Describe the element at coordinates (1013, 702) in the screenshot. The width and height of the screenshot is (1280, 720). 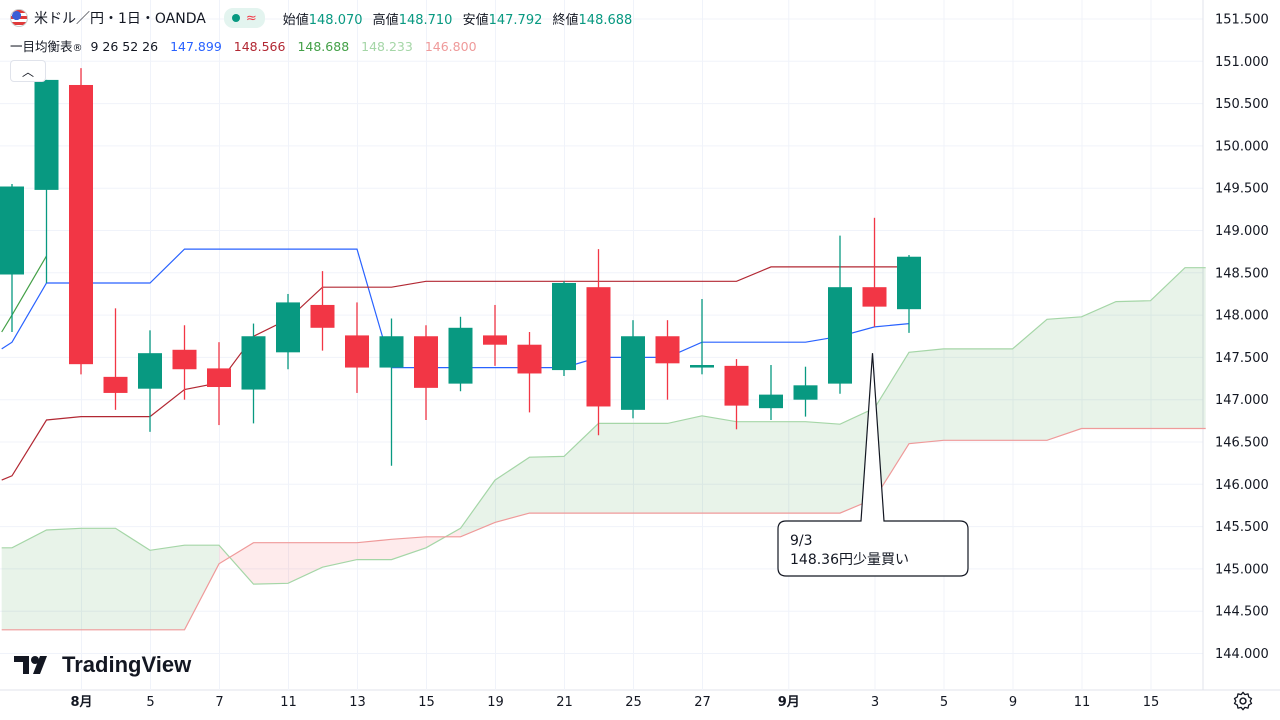
I see `time-tick-label: 9` at that location.